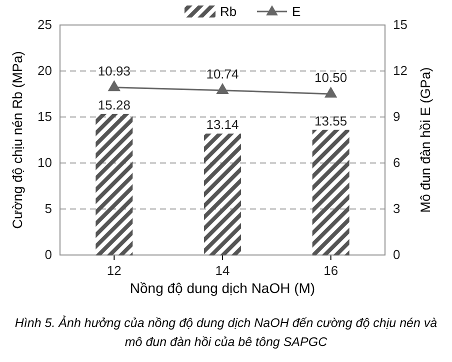 The width and height of the screenshot is (452, 362). Describe the element at coordinates (396, 254) in the screenshot. I see `y2-tick-label: 0` at that location.